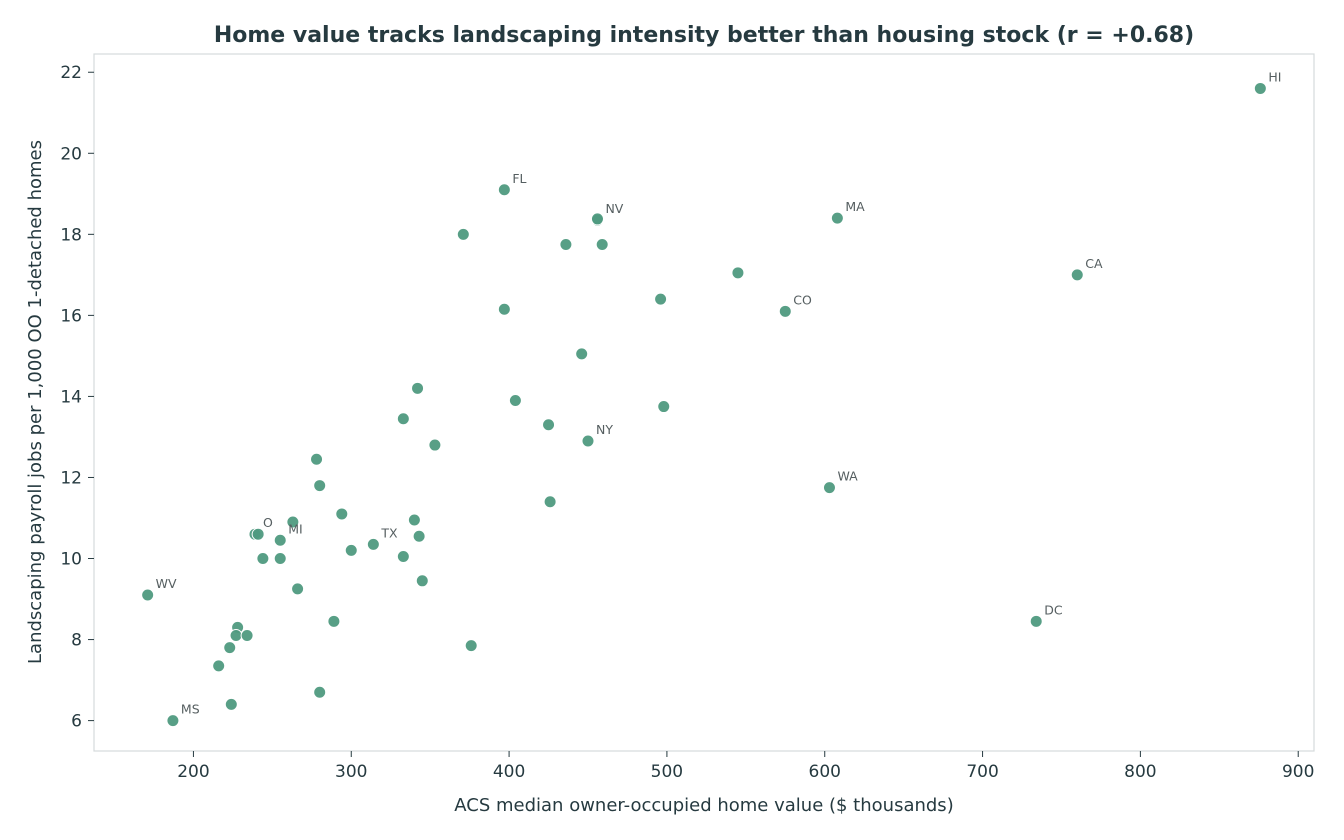 The image size is (1344, 840). What do you see at coordinates (71, 154) in the screenshot?
I see `y-tick-label: 20` at bounding box center [71, 154].